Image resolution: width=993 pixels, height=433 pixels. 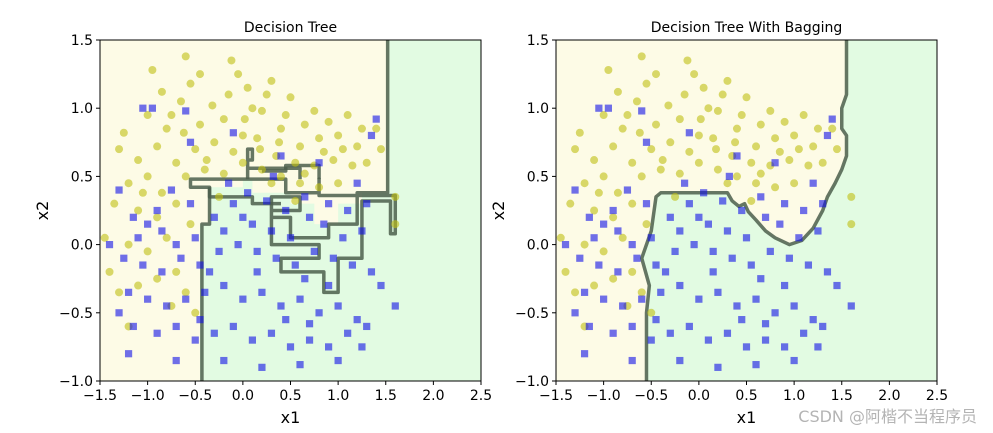 I want to click on x-tick-label: −0.5, so click(x=195, y=396).